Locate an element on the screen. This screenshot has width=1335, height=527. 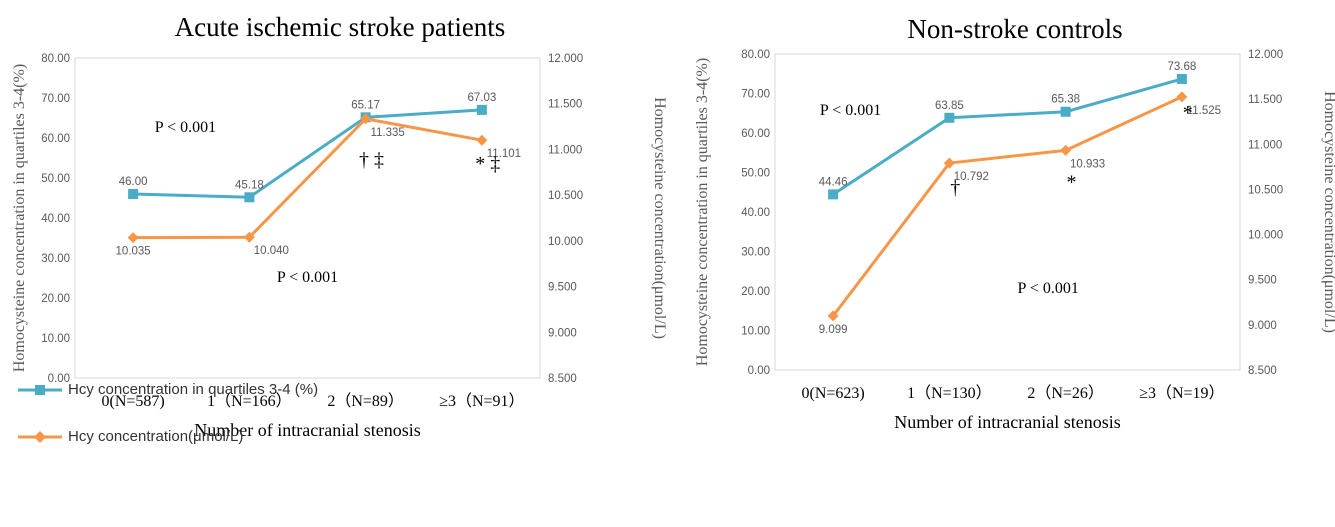
category-label: ≥3（N=91） is located at coordinates (481, 401).